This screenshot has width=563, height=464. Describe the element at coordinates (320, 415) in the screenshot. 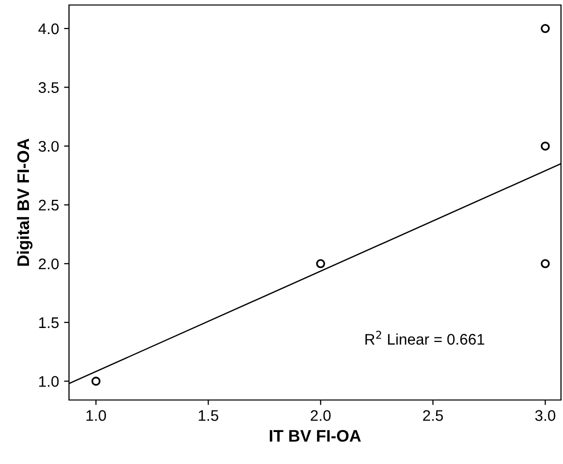

I see `x-tick-label: 2.0` at that location.